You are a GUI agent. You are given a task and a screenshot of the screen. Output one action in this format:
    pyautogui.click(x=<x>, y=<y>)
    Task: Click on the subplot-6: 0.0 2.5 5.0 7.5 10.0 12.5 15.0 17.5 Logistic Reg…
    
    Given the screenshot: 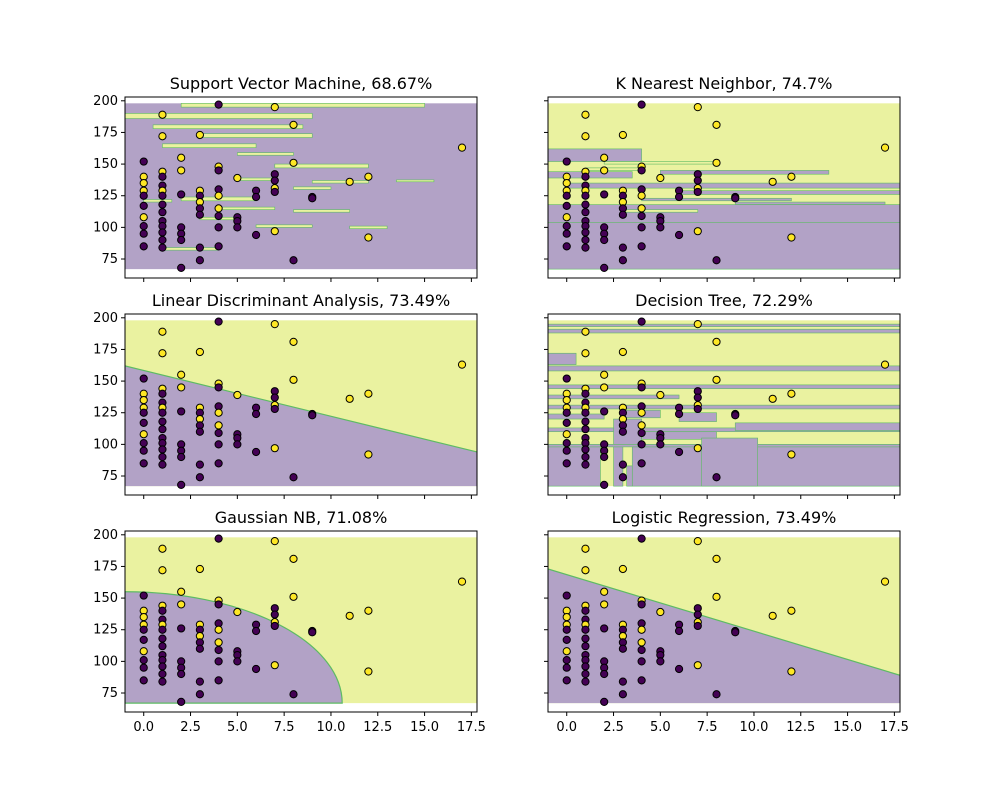 What is the action you would take?
    pyautogui.click(x=726, y=621)
    